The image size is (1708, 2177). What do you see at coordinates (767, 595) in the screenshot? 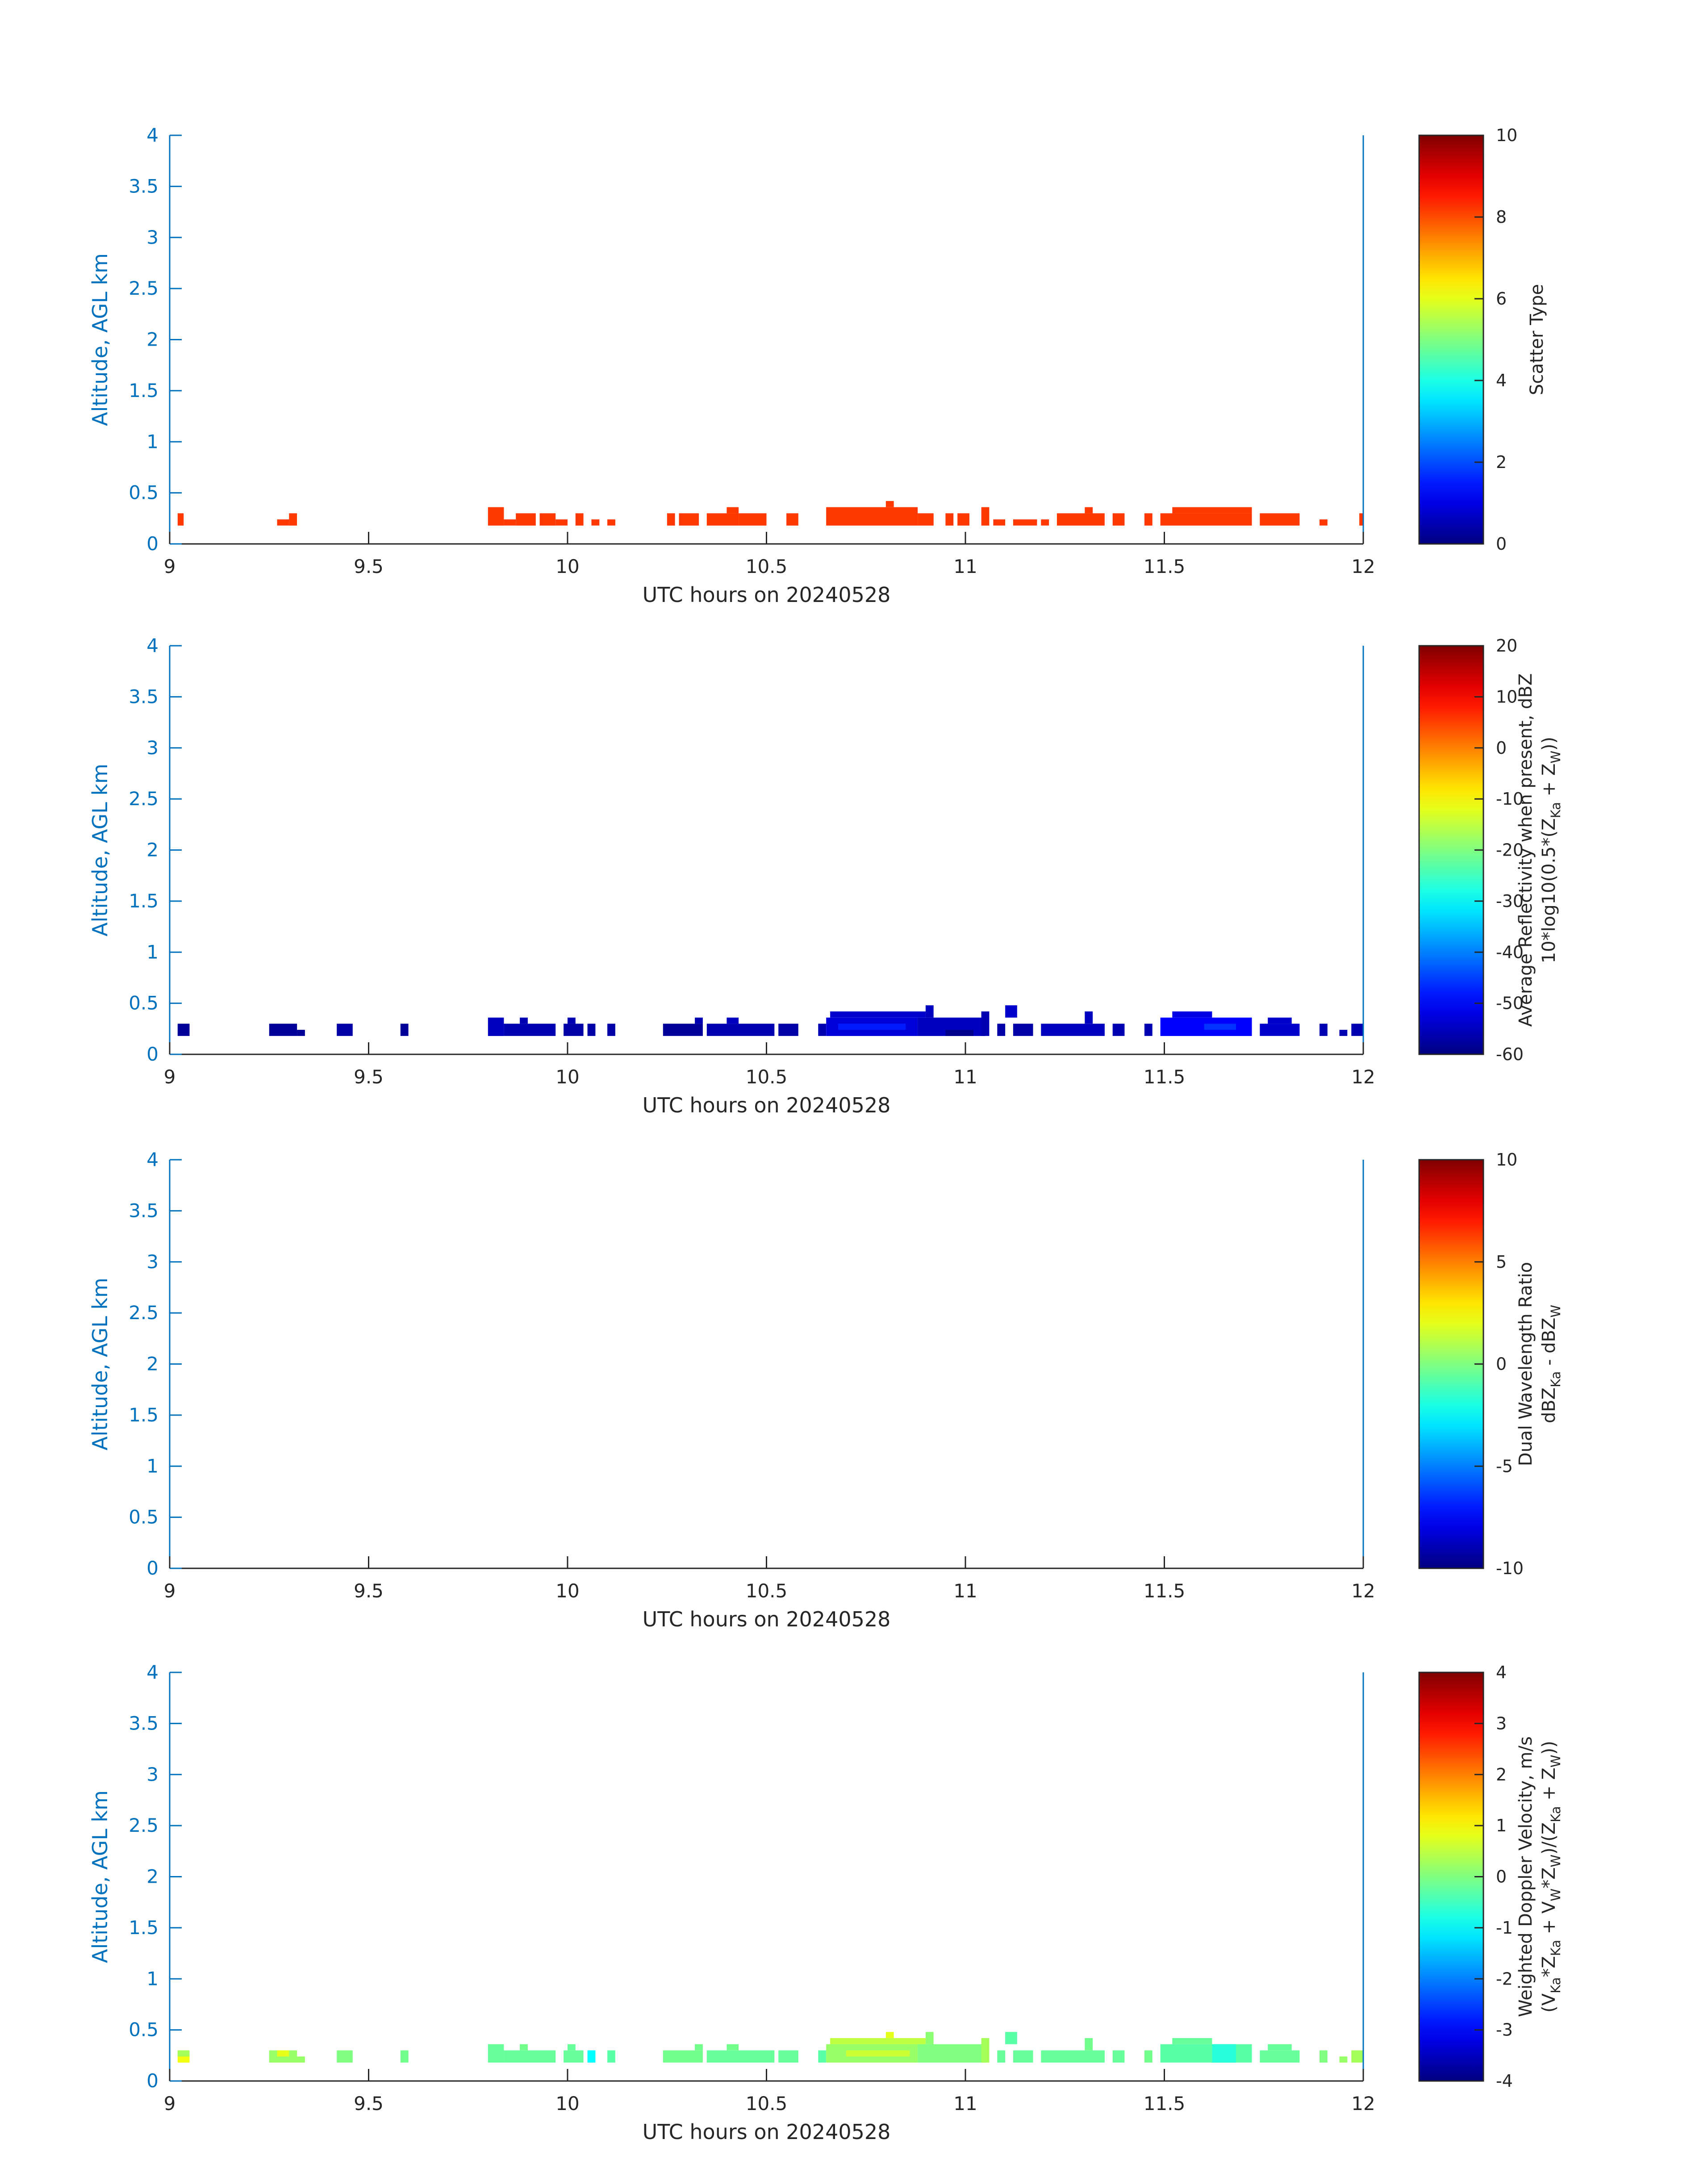
I see `x-axis-label: UTC hours on 20240528` at bounding box center [767, 595].